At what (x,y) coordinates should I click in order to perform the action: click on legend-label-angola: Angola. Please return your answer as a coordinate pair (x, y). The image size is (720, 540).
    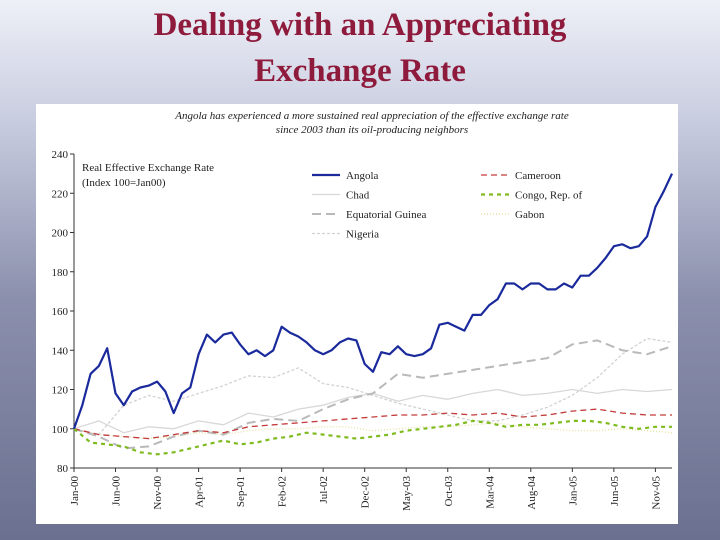
    Looking at the image, I should click on (362, 176).